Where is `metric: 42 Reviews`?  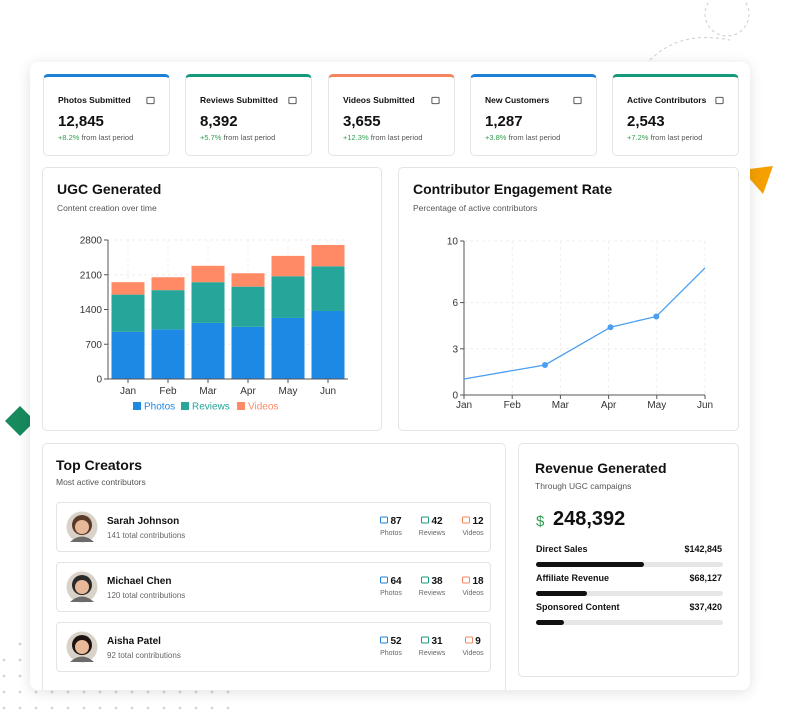
metric: 42 Reviews is located at coordinates (432, 526).